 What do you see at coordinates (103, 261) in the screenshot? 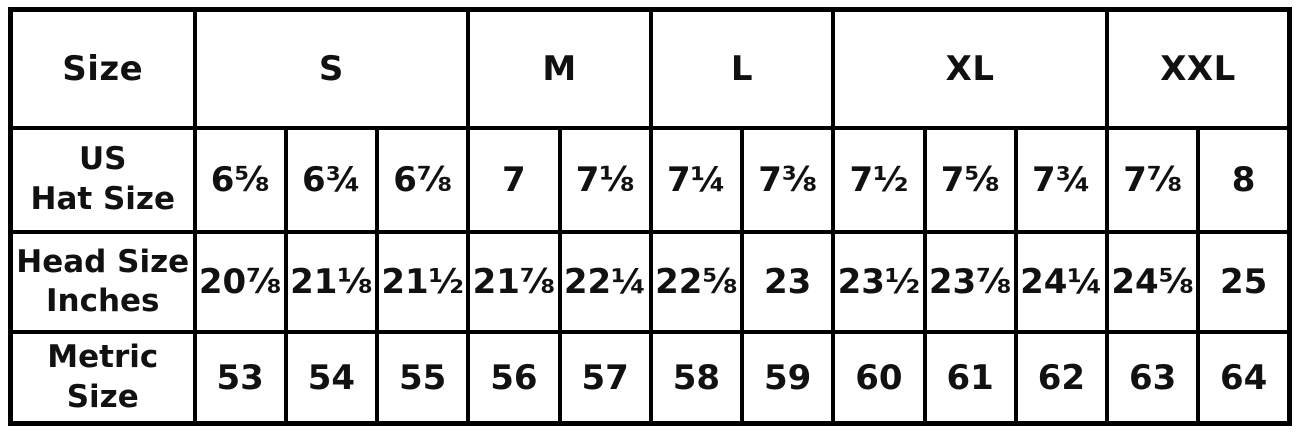
I see `row-label-line: Head Size` at bounding box center [103, 261].